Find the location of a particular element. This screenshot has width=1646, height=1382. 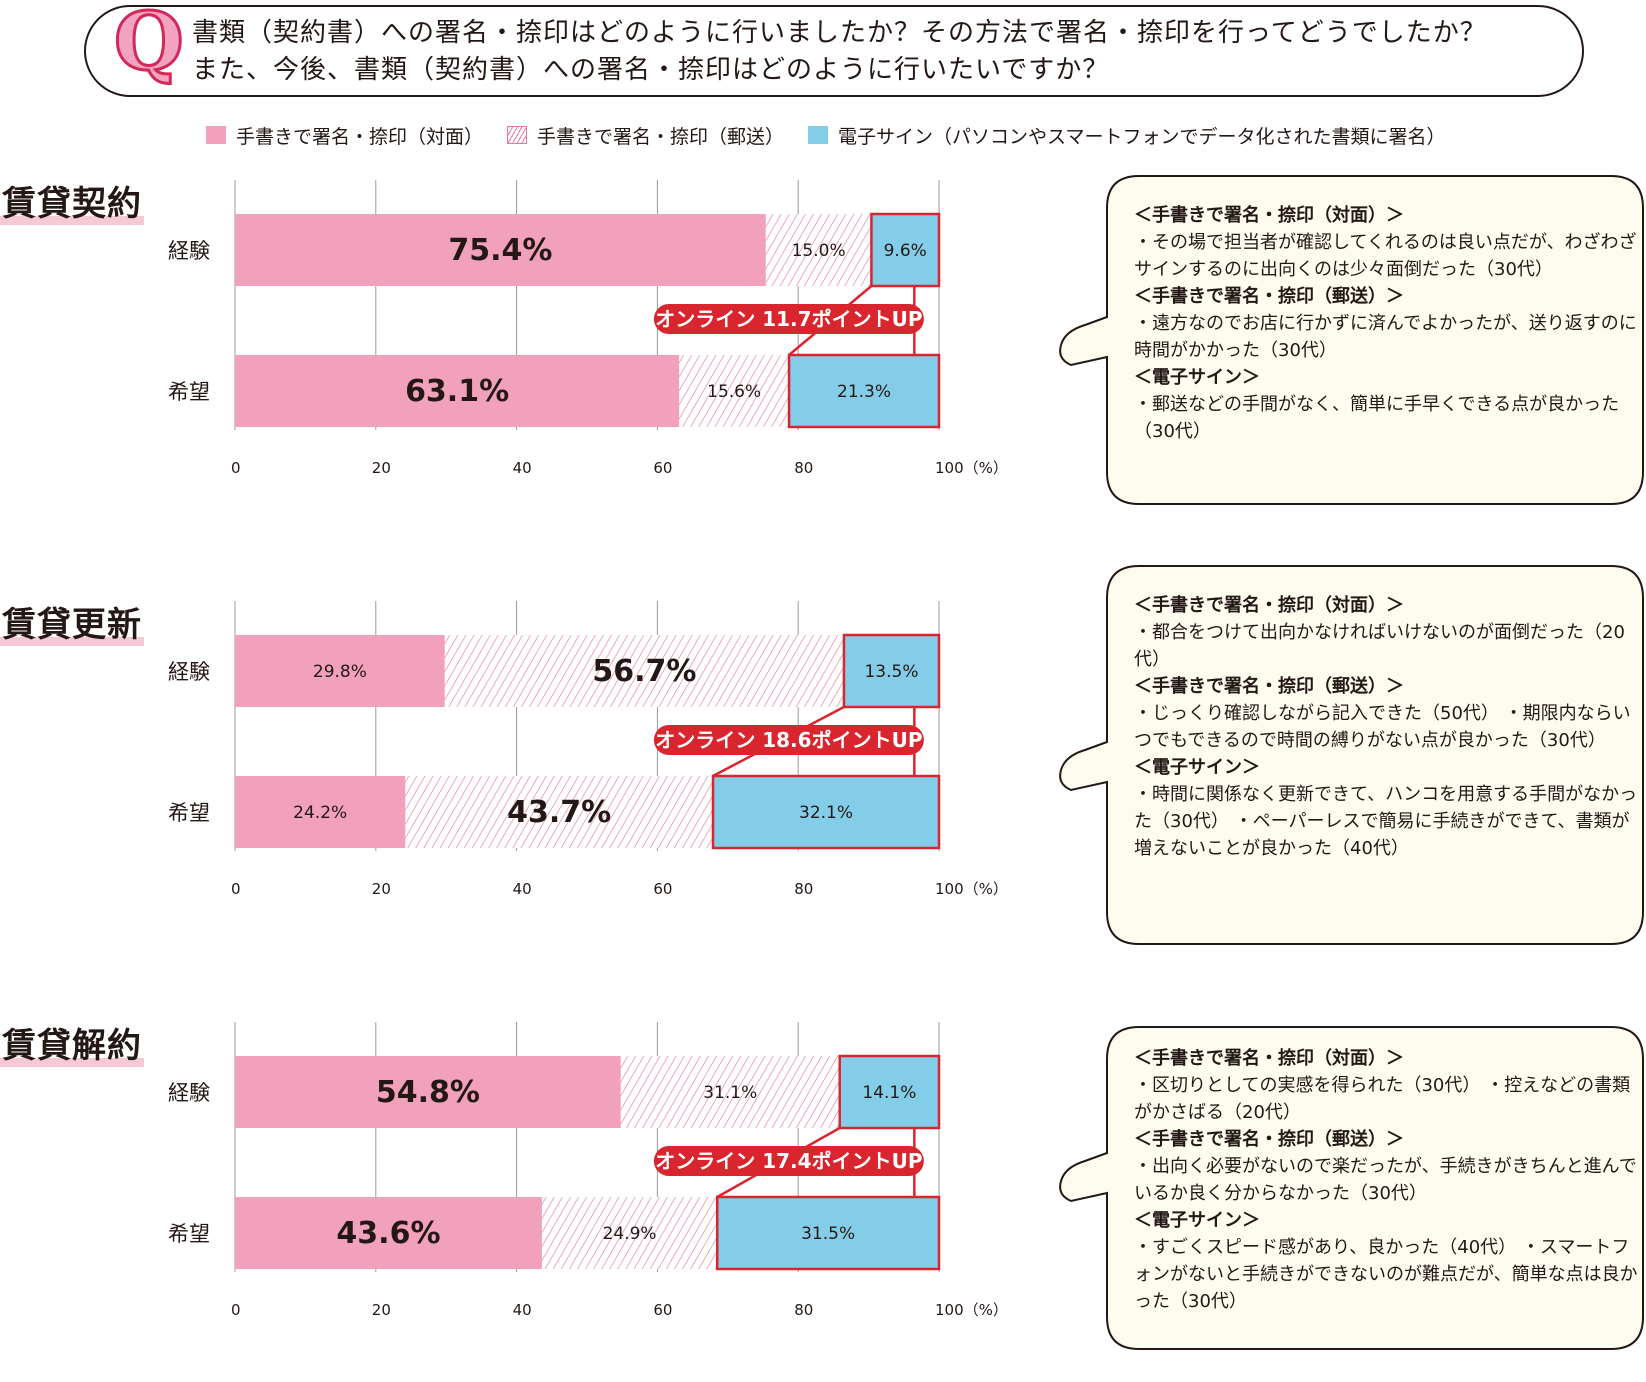

legend-swatch-mail is located at coordinates (517, 135).